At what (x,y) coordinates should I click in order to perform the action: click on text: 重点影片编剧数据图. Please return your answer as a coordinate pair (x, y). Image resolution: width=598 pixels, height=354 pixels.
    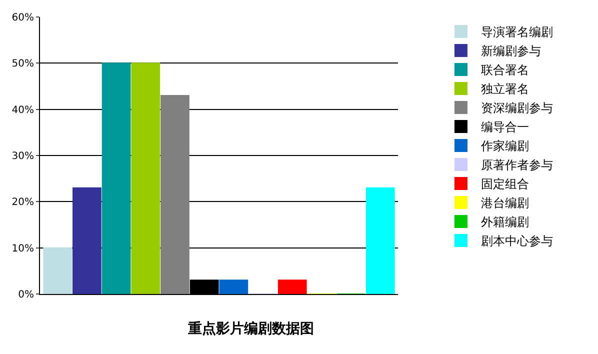
    Looking at the image, I should click on (250, 328).